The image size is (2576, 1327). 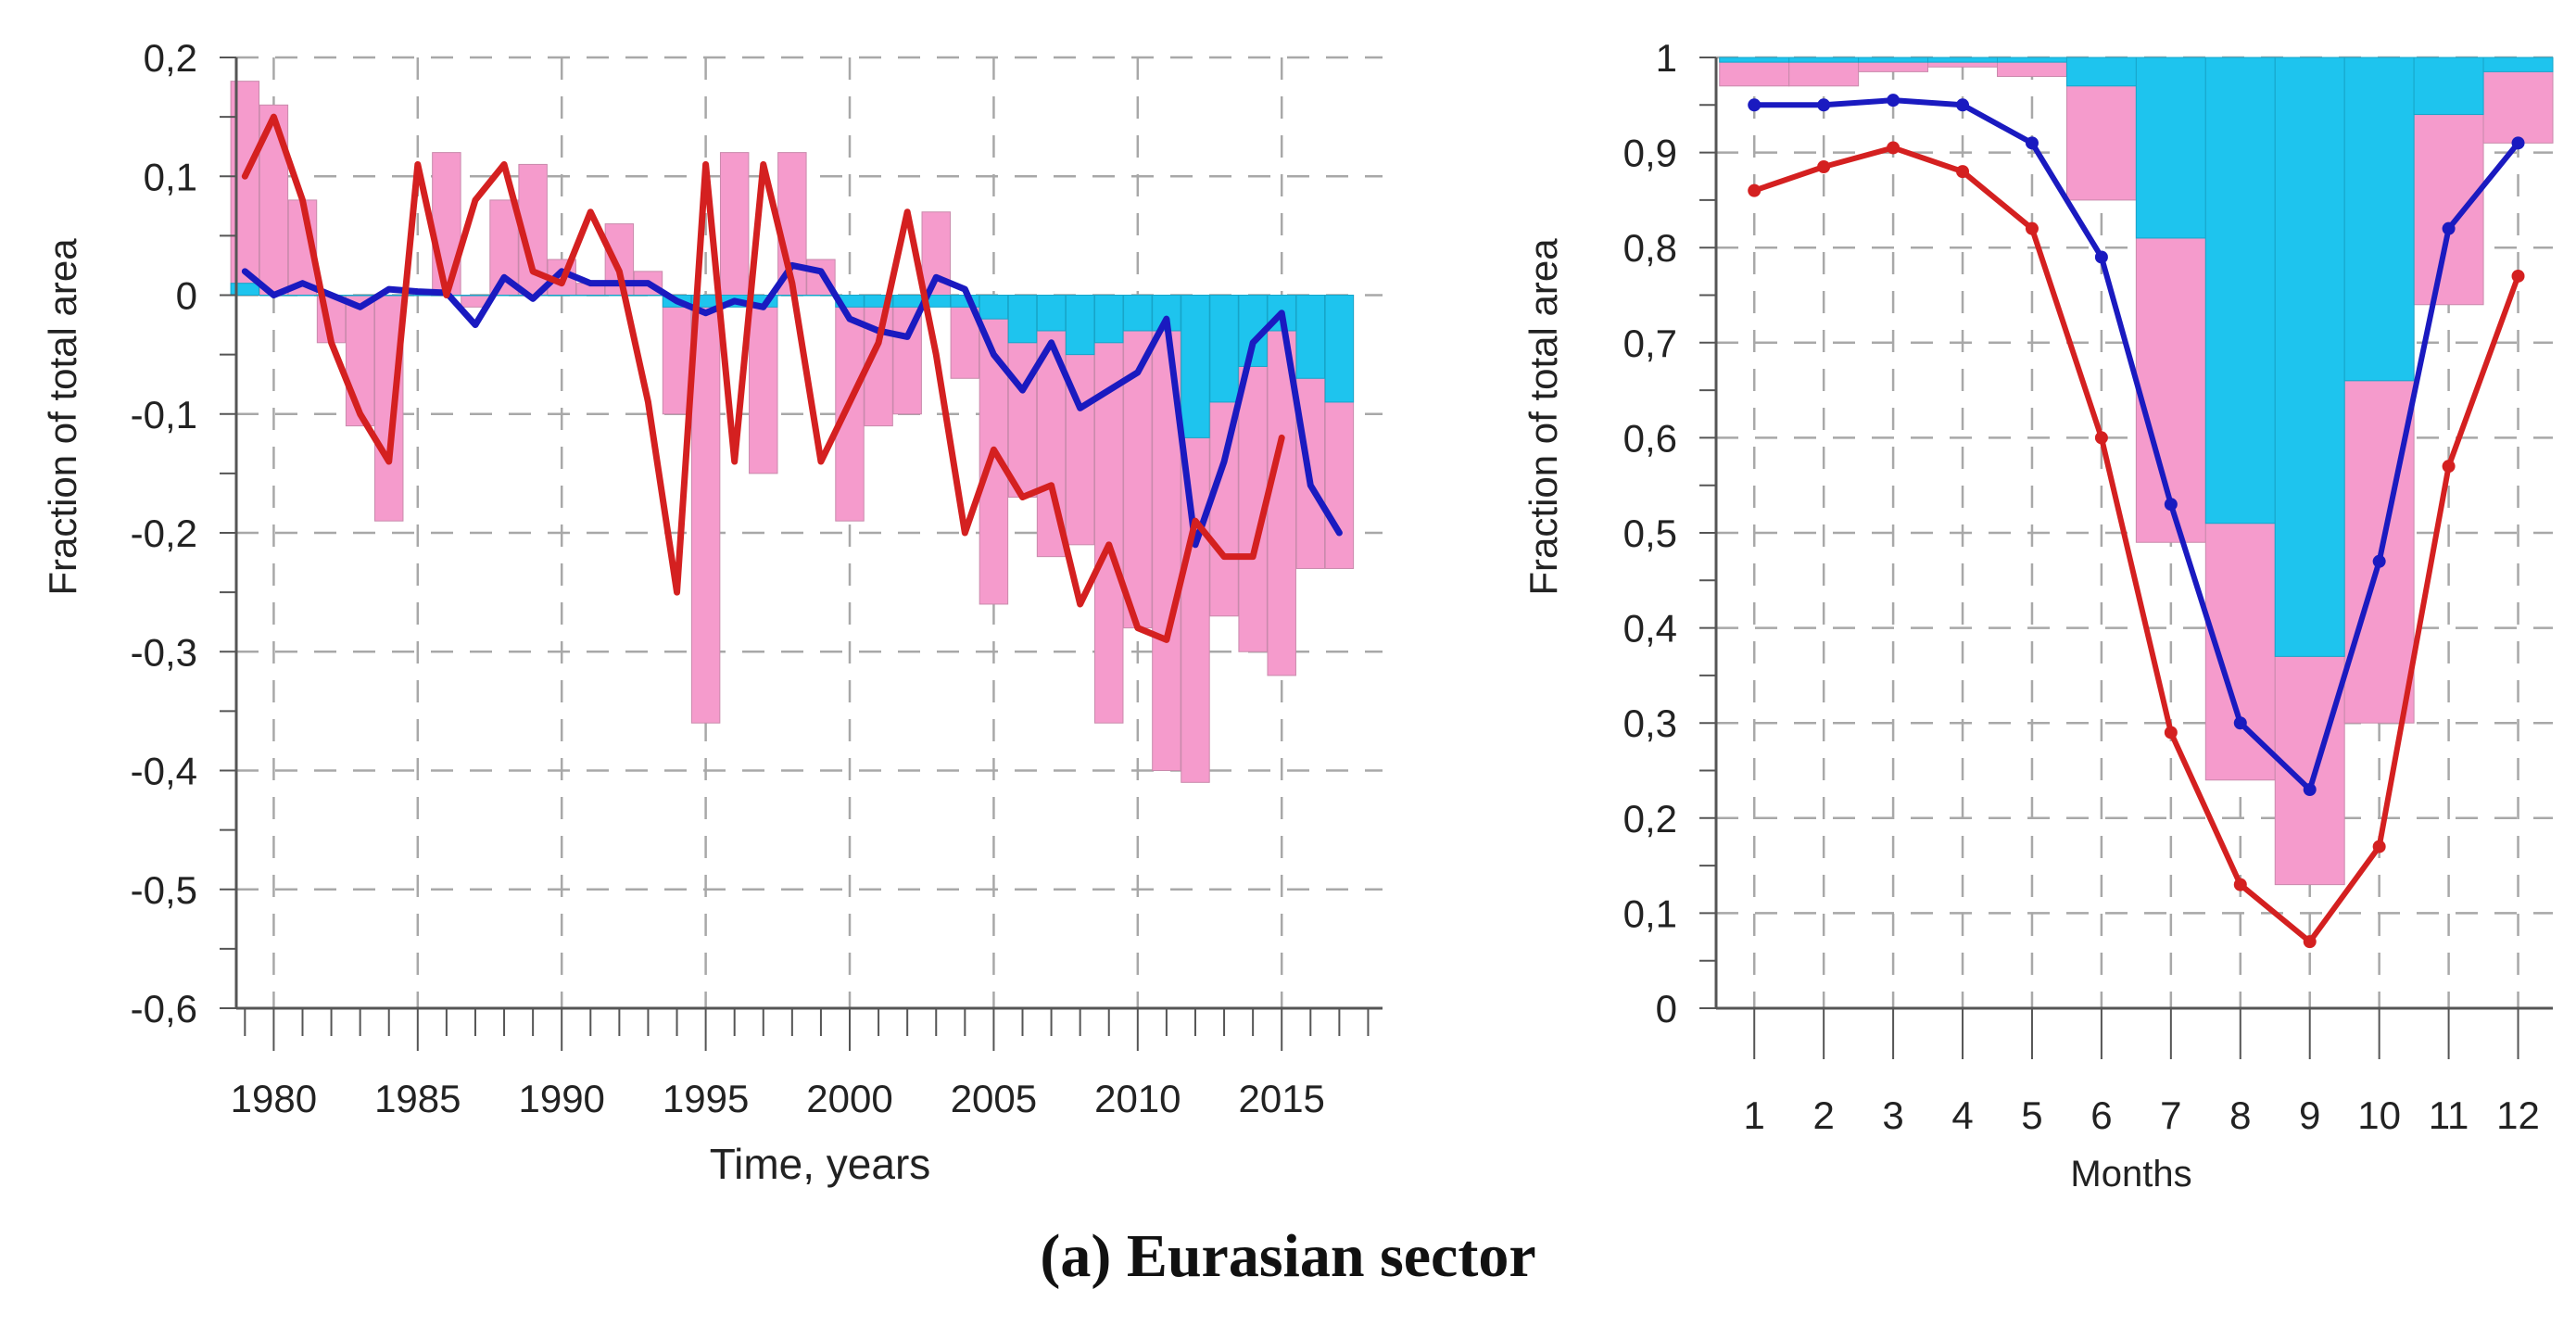 I want to click on x-tick-label: 12, so click(x=2518, y=1115).